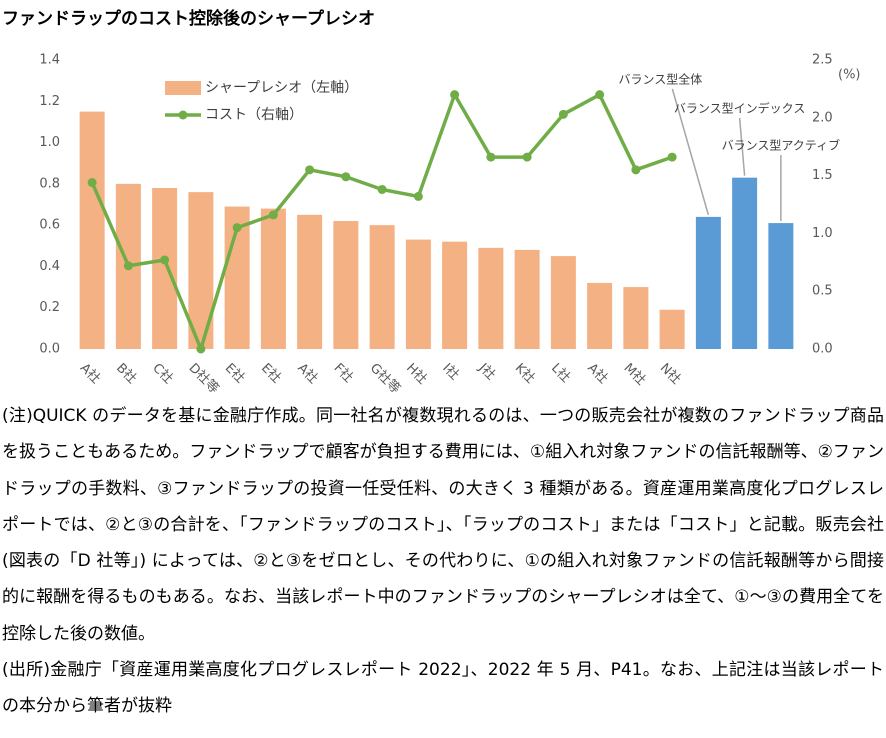  What do you see at coordinates (188, 19) in the screenshot?
I see `chart-title: ファンドラップのコスト控除後のシャープレシオ` at bounding box center [188, 19].